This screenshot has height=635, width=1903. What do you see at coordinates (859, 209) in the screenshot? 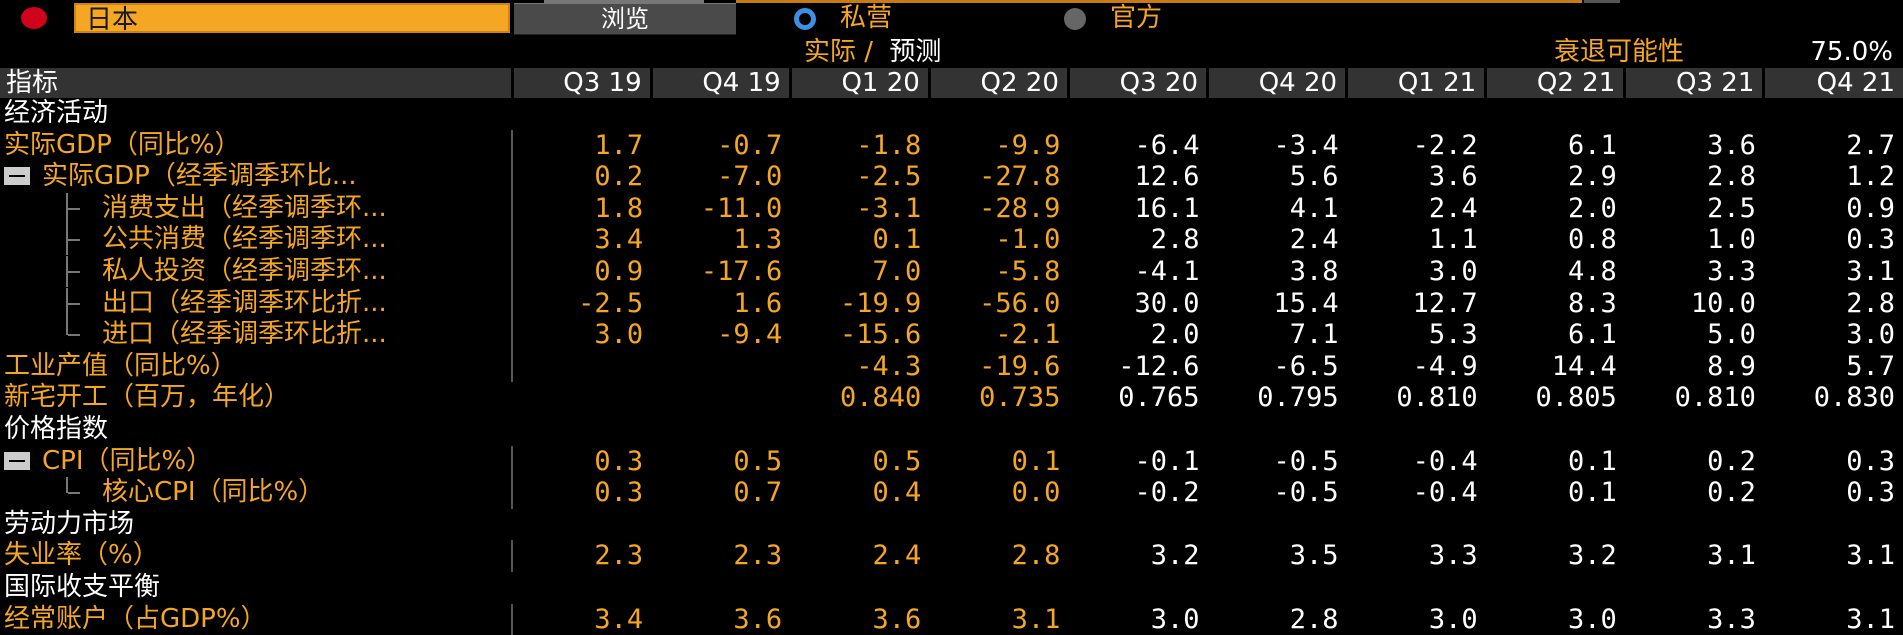
I see `data-cell: -3.1` at bounding box center [859, 209].